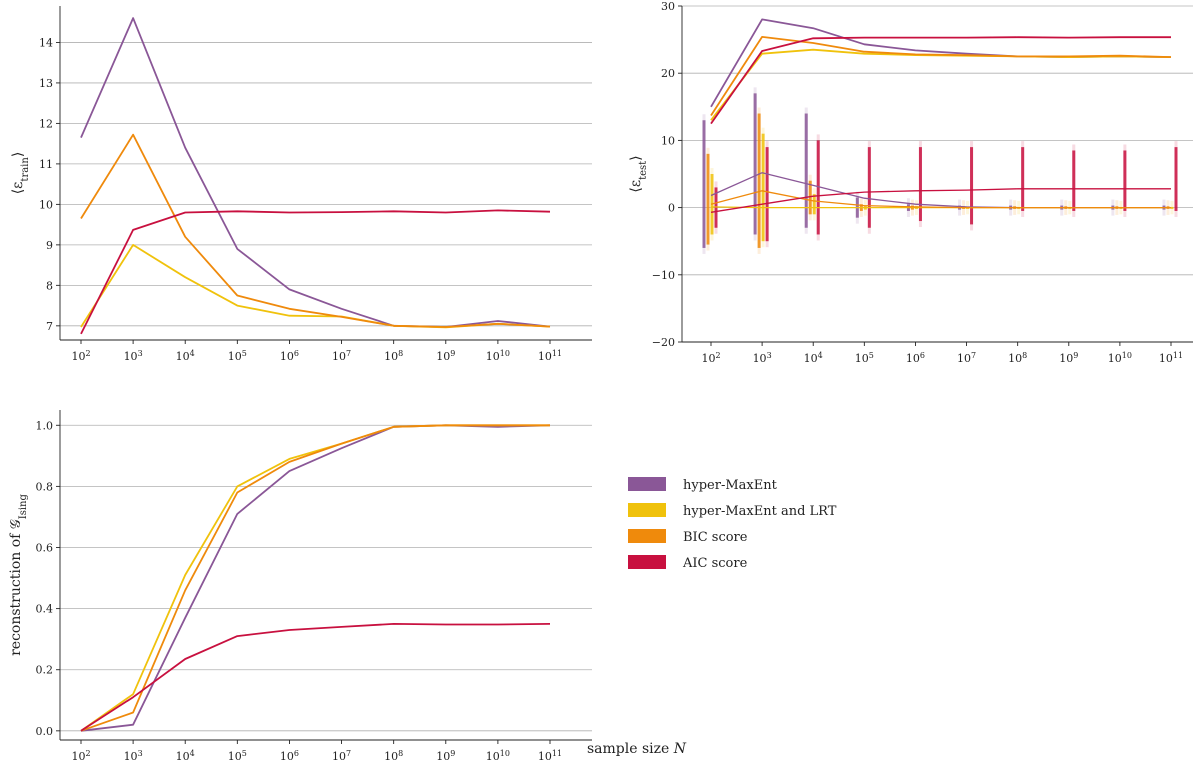 This screenshot has height=772, width=1193. Describe the element at coordinates (49, 245) in the screenshot. I see `y-tick-label: 9` at that location.